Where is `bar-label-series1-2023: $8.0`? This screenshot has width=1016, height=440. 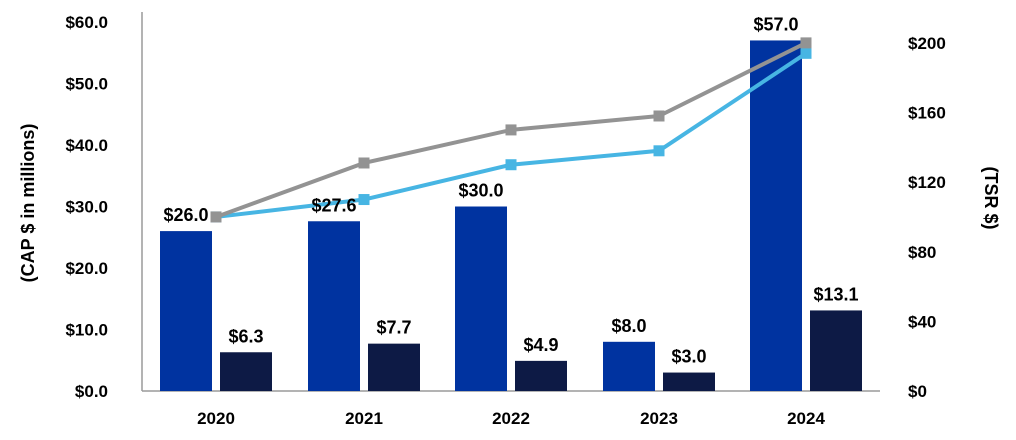
bar-label-series1-2023: $8.0 is located at coordinates (628, 326).